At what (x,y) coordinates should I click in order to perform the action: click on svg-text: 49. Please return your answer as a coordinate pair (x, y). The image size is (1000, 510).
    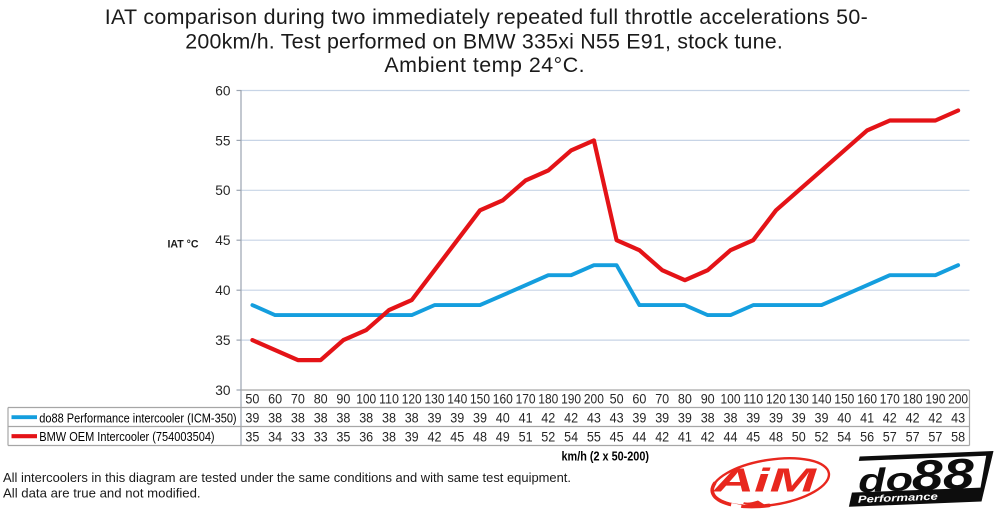
    Looking at the image, I should click on (503, 436).